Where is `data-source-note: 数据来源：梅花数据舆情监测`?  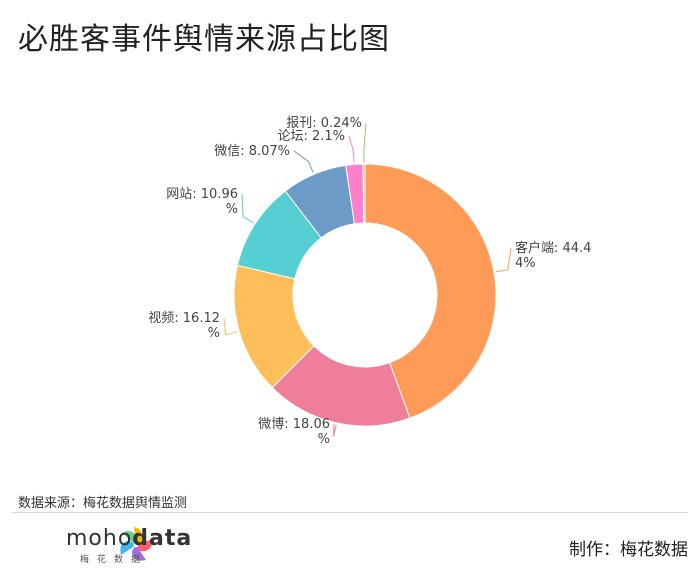 data-source-note: 数据来源：梅花数据舆情监测 is located at coordinates (103, 503).